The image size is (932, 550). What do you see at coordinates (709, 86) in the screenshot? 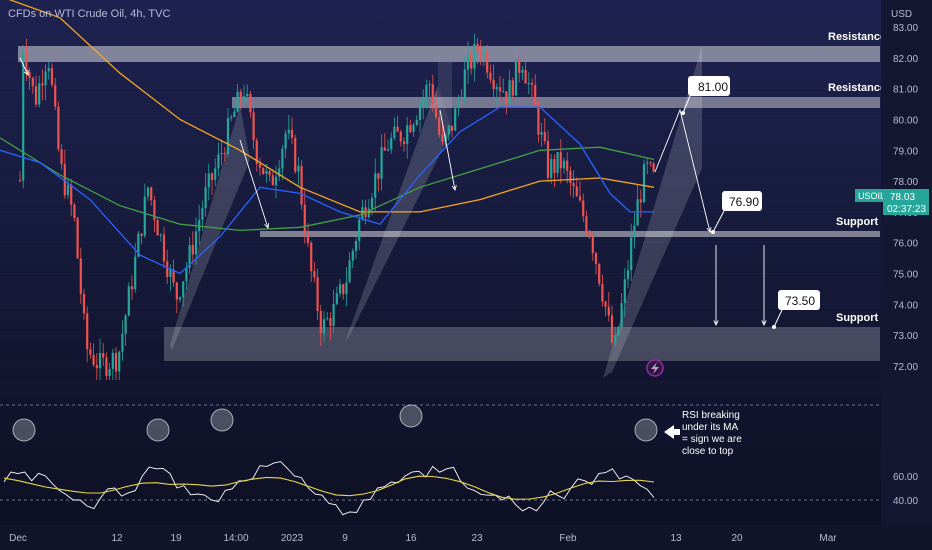
I see `callout-81: 81.00` at bounding box center [709, 86].